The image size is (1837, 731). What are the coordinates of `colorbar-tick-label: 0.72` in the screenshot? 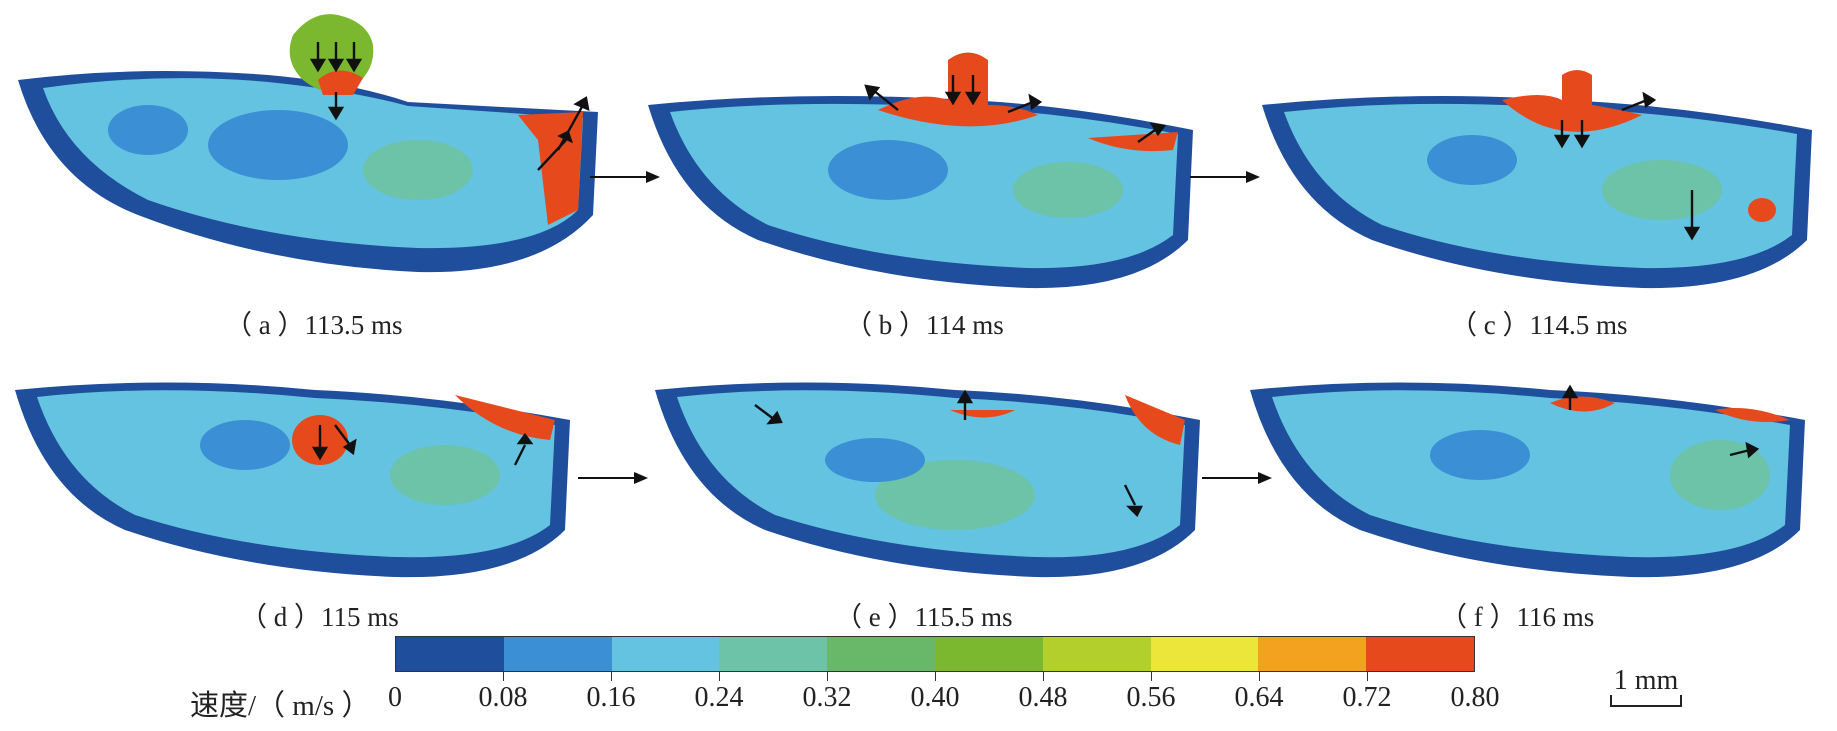 It's located at (1367, 697).